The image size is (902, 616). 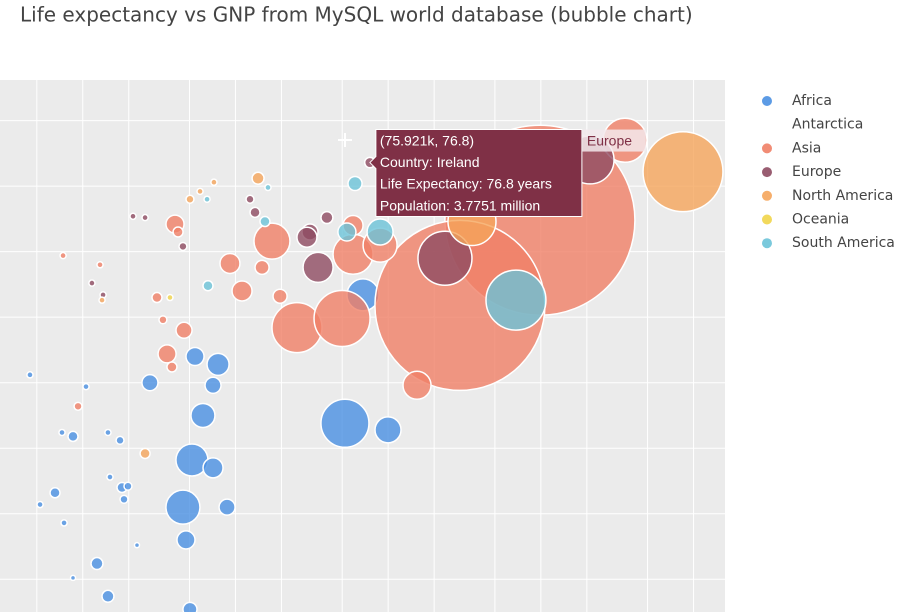 I want to click on hover-name-box, so click(x=613, y=140).